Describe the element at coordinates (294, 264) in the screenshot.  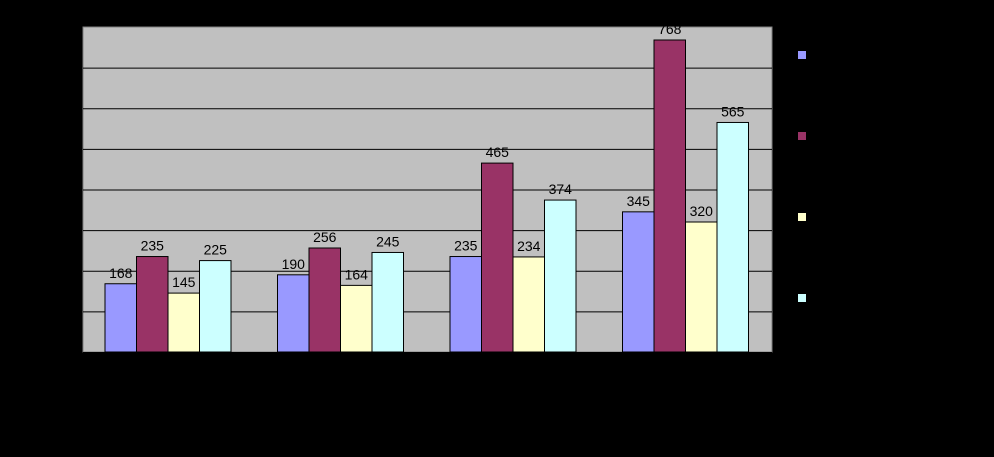
I see `data-label: 190` at that location.